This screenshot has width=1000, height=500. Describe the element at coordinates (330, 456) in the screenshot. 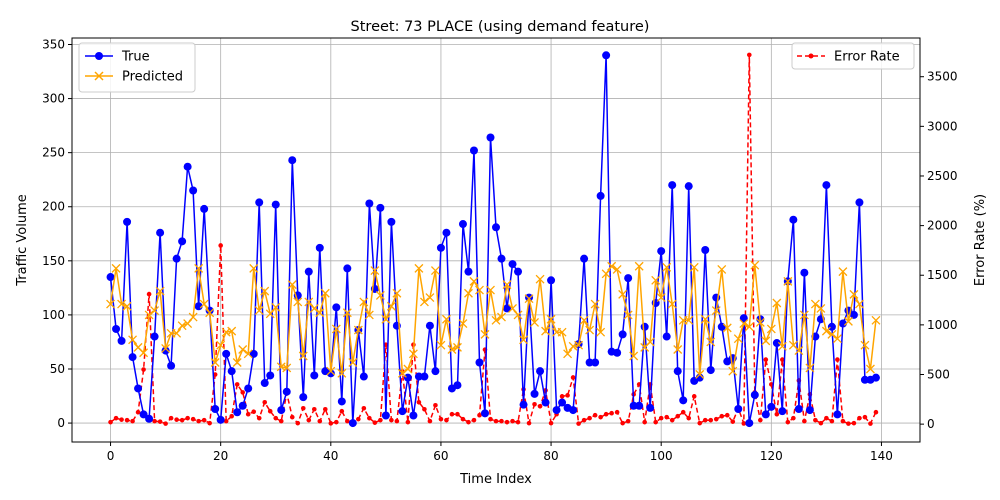

I see `x-tick-label: 40` at that location.